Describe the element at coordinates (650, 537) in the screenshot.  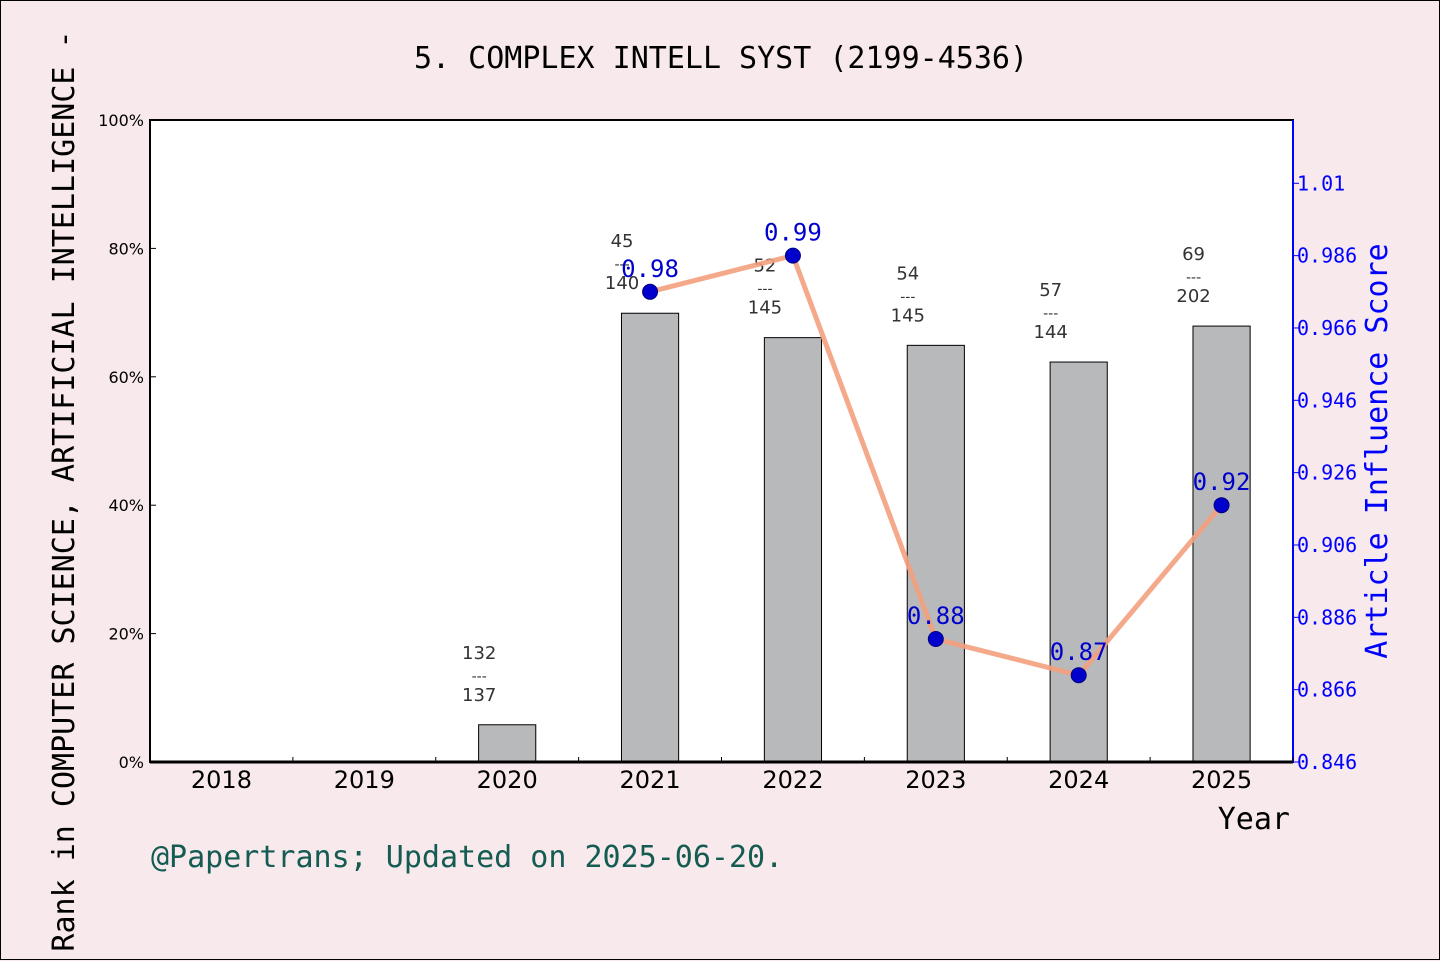
I see `bar-2021` at that location.